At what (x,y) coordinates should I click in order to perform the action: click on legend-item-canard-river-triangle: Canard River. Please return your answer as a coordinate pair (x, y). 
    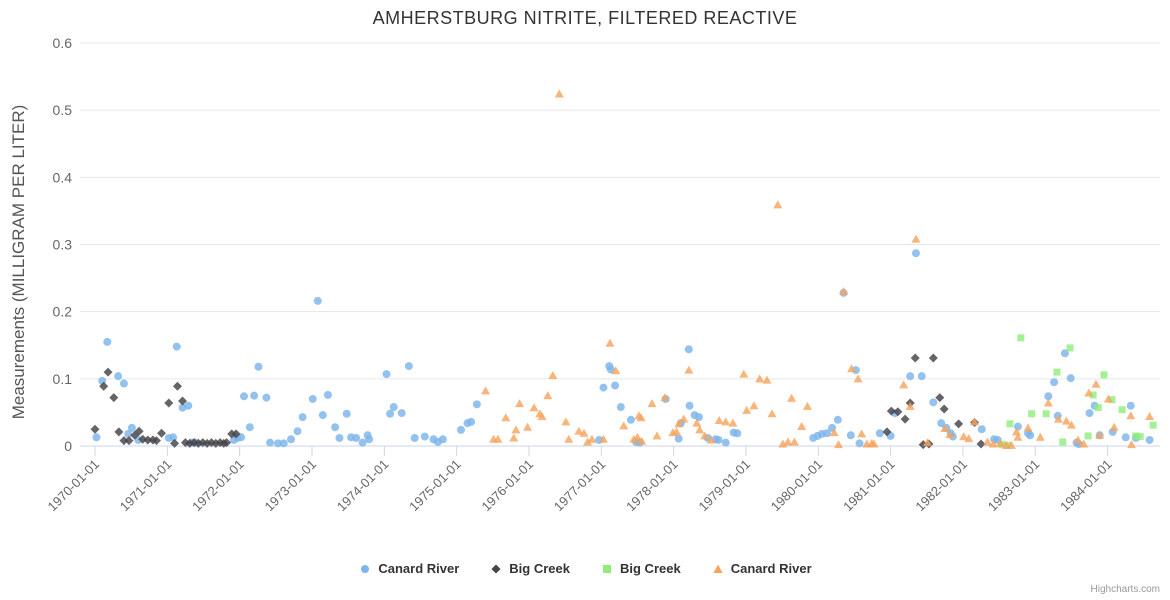
    Looking at the image, I should click on (761, 568).